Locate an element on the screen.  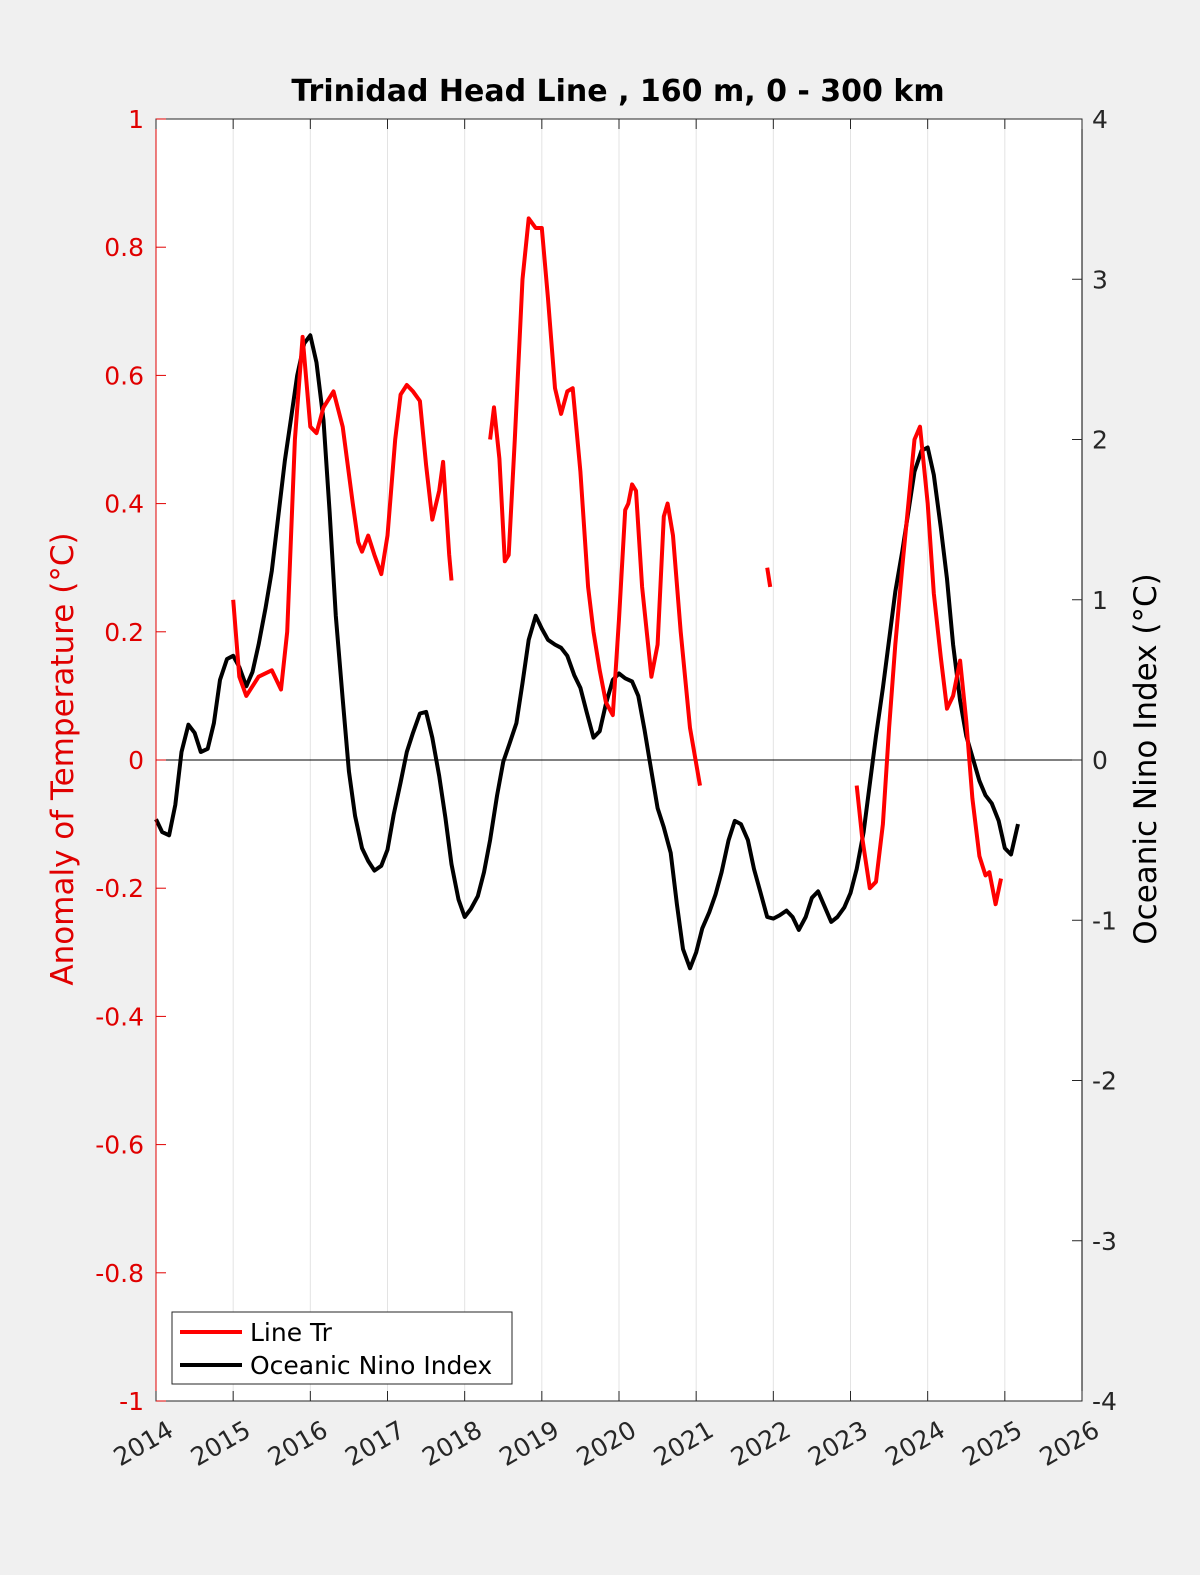
left-y-tick-label: 0.2 is located at coordinates (124, 632).